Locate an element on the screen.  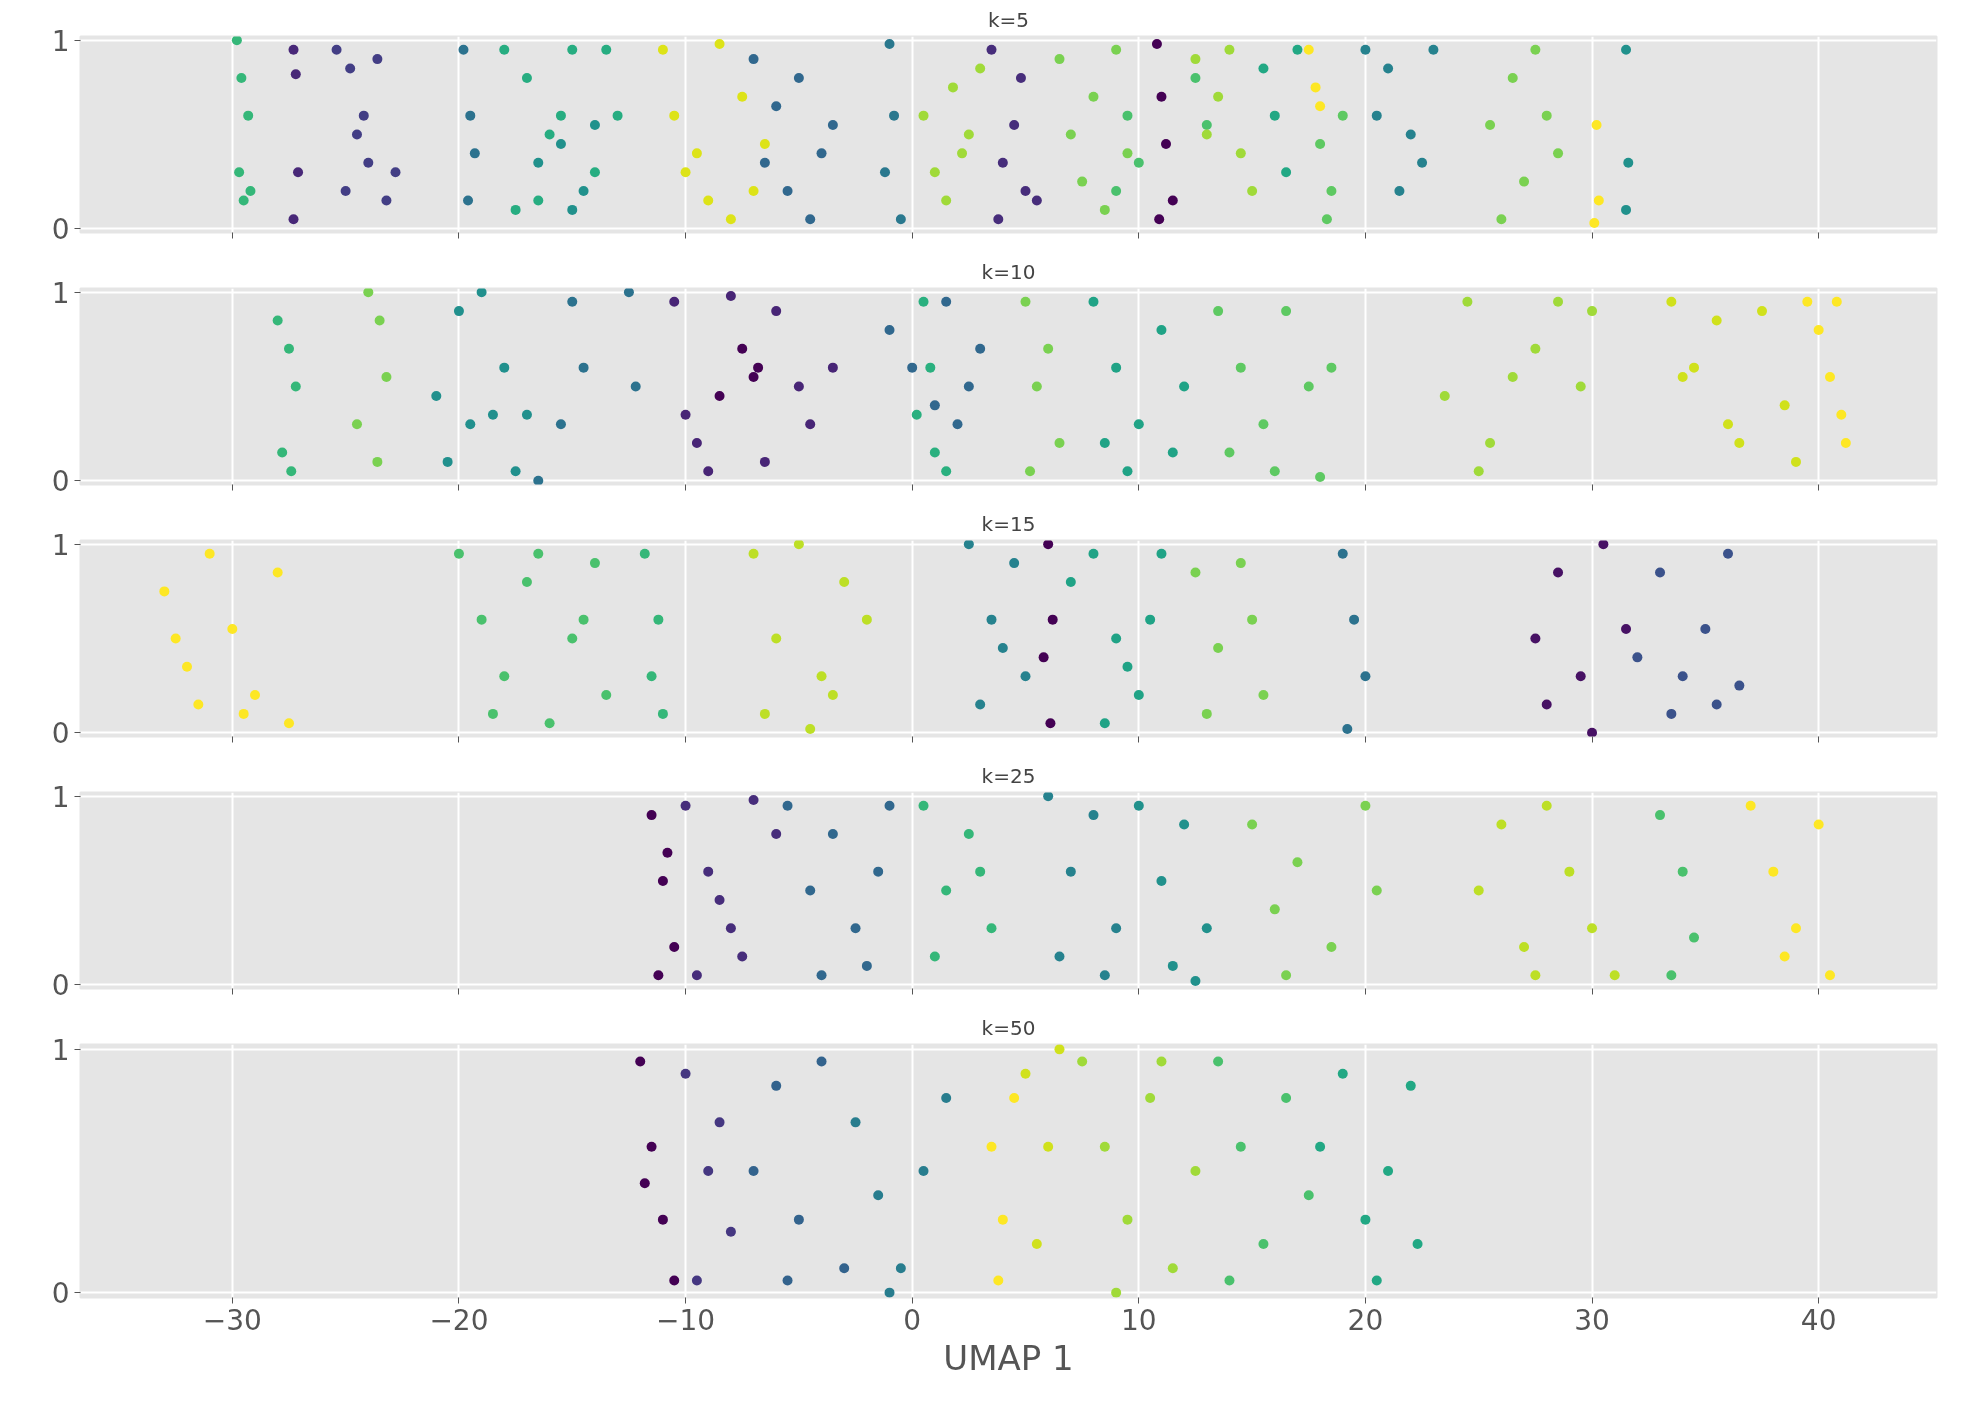
y-tick-label: 1 is located at coordinates (60, 1050).